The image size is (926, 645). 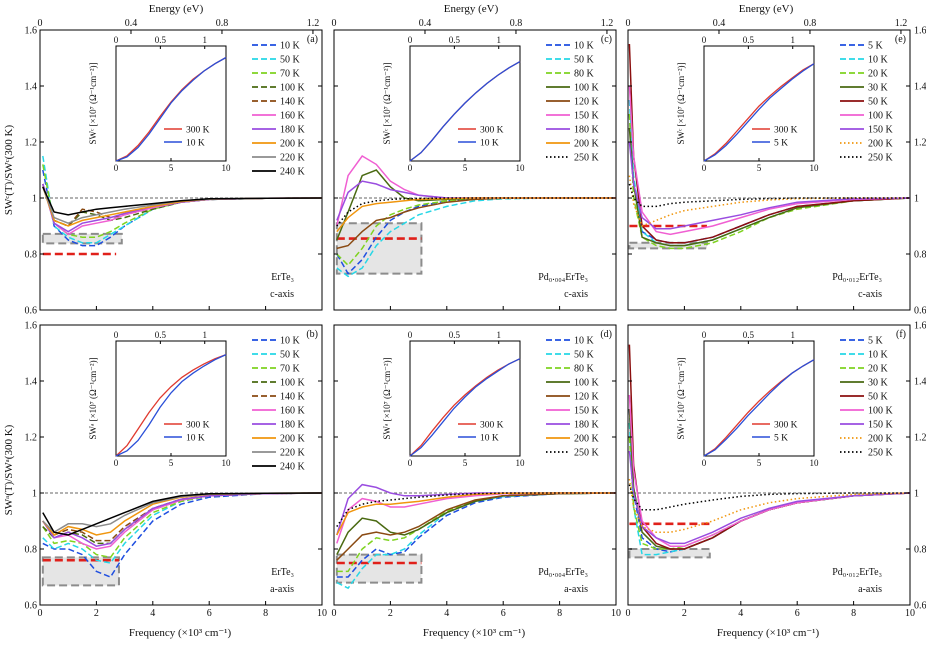 What do you see at coordinates (93, 103) in the screenshot?
I see `inset-y-label: SWᶜ [×10⁷ (Ω⁻¹cm⁻²)]` at bounding box center [93, 103].